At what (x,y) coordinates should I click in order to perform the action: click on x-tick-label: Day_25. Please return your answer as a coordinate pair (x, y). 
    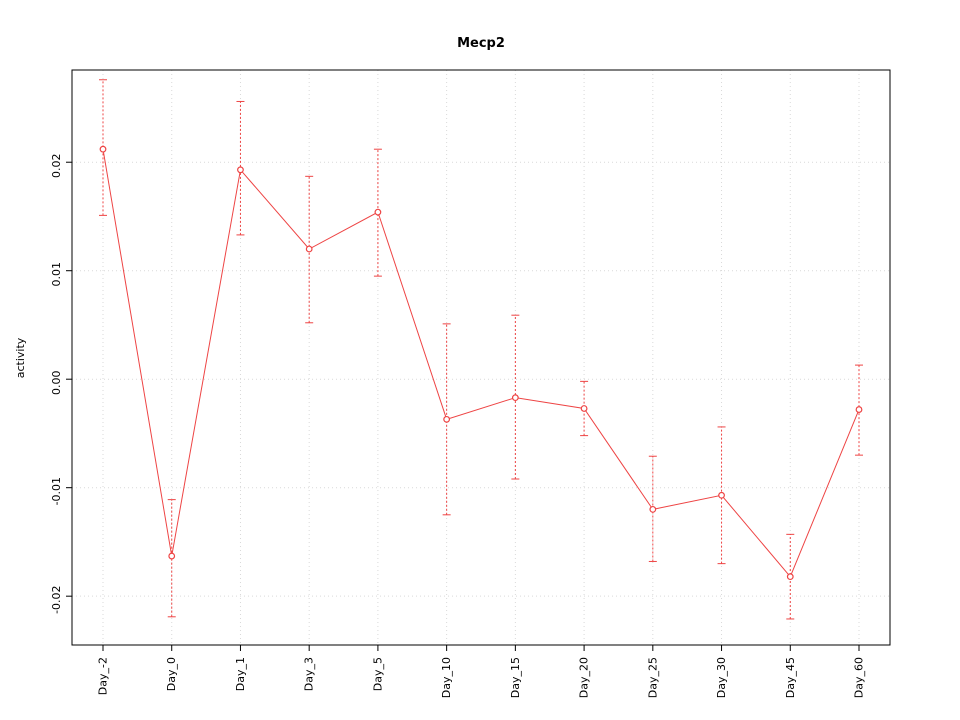
    Looking at the image, I should click on (652, 677).